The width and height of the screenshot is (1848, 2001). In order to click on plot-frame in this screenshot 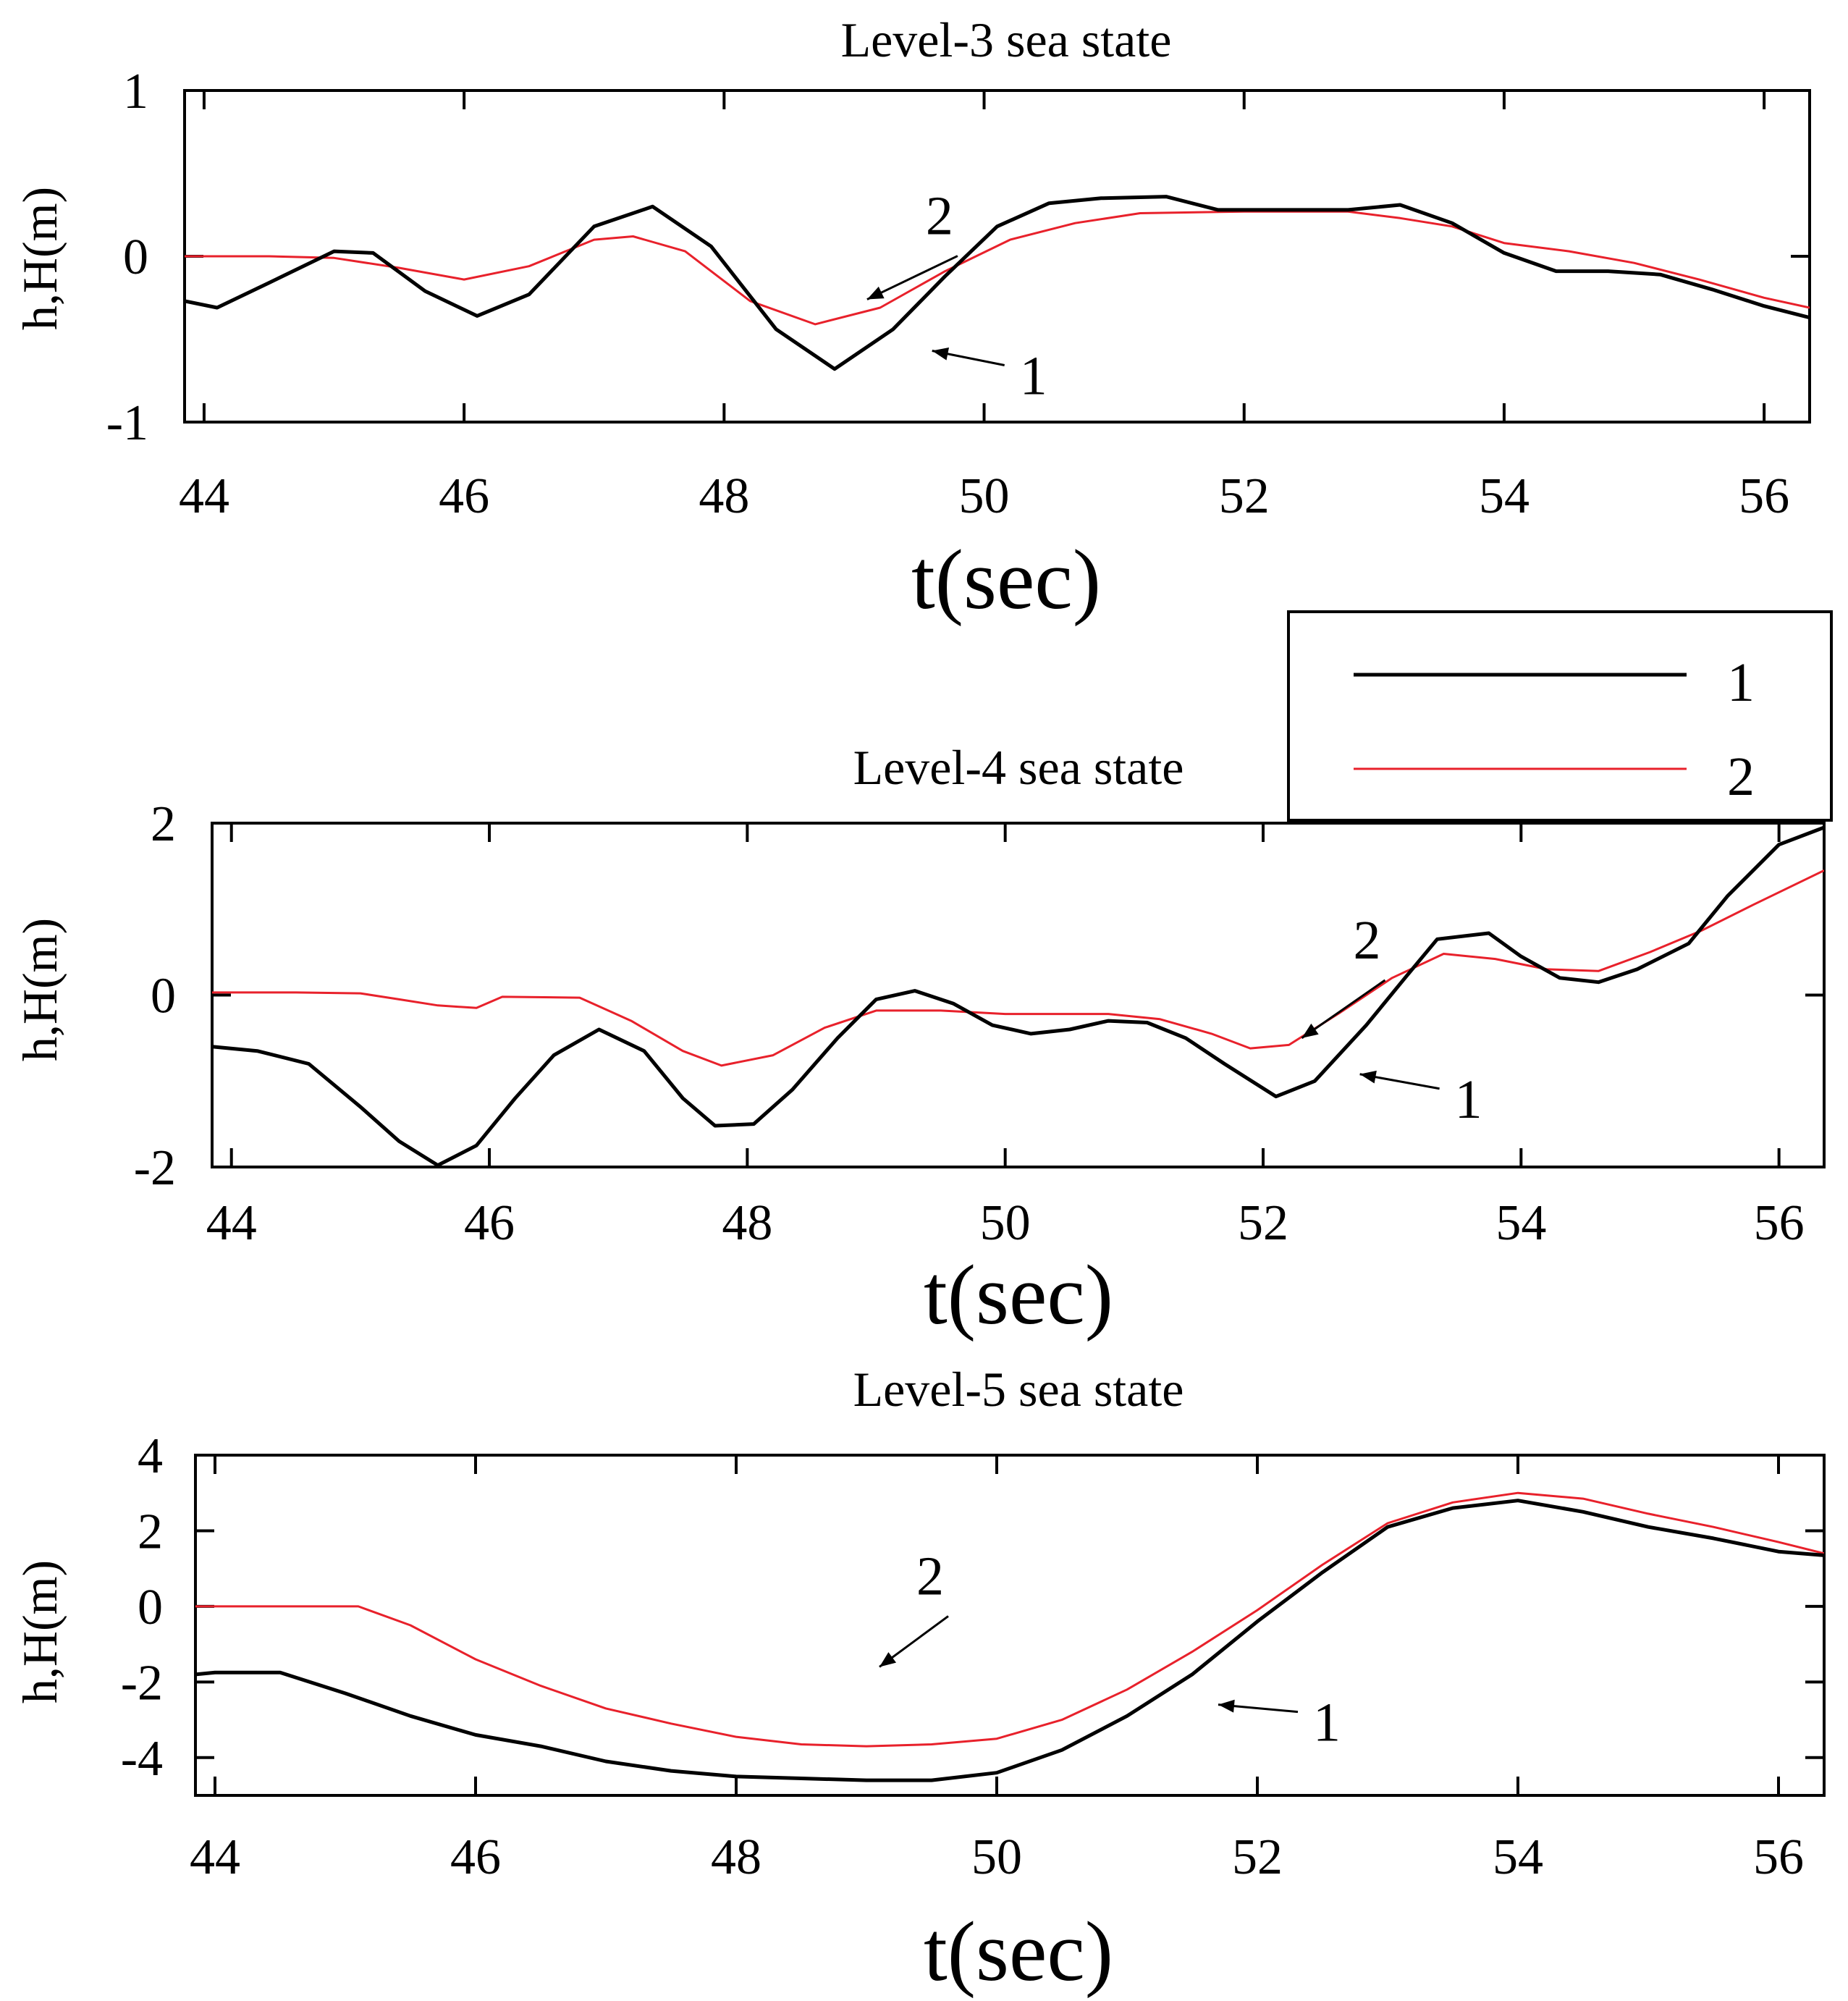, I will do `click(997, 256)`.